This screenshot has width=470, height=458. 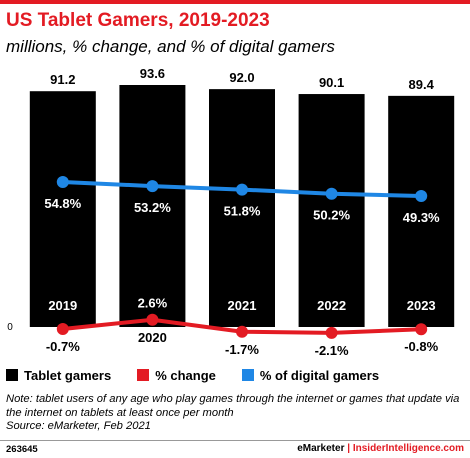 I want to click on point-digital-gamers-2020, so click(x=152, y=186).